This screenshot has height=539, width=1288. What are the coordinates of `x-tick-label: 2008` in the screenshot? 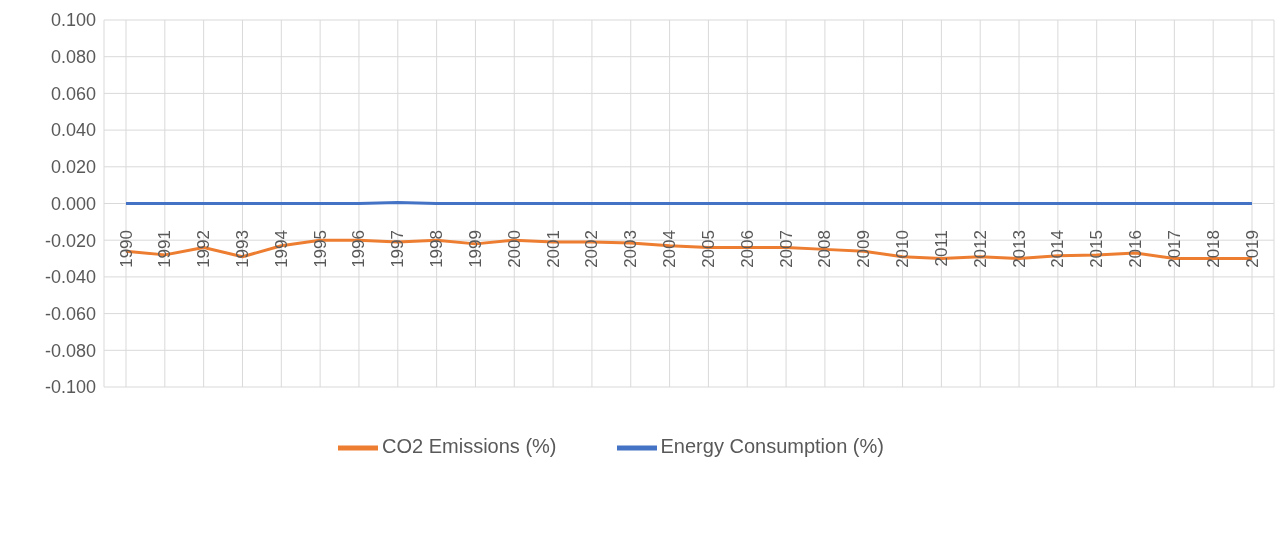 It's located at (825, 249).